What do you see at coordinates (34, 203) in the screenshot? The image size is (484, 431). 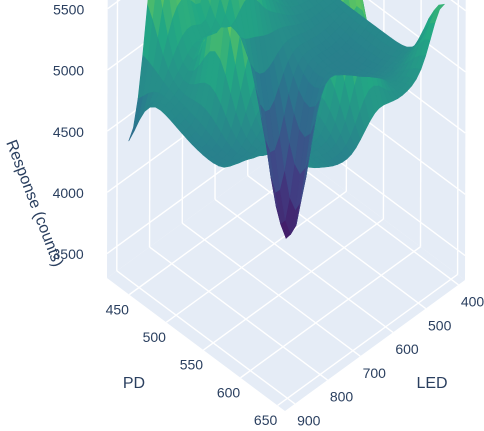 I see `z-axis-title: Response (counts)` at bounding box center [34, 203].